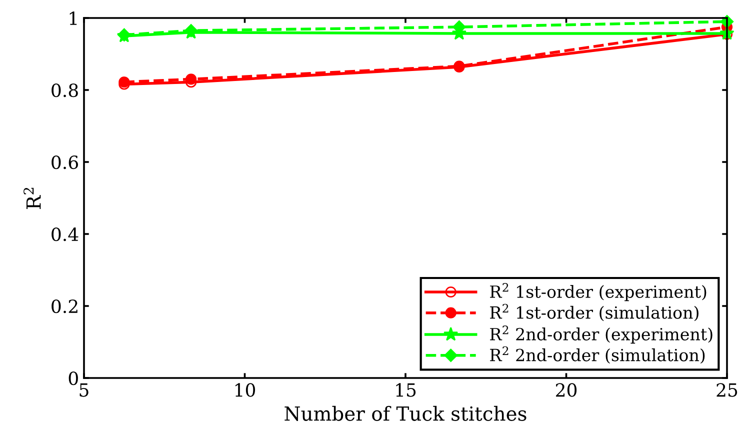 This screenshot has width=739, height=439. Describe the element at coordinates (727, 390) in the screenshot. I see `x-tick-label: 25` at that location.